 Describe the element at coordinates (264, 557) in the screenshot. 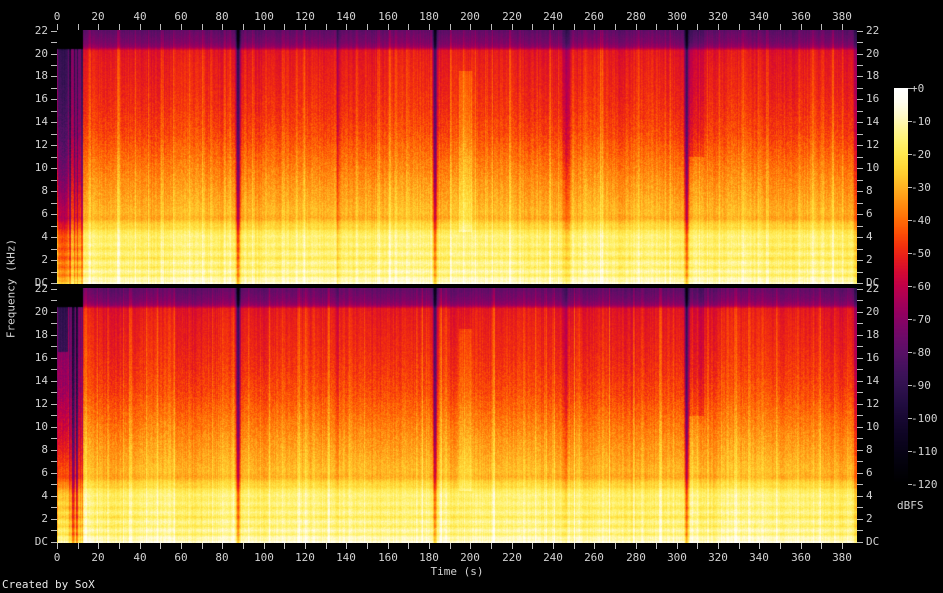

I see `time-tick-label: 100` at that location.